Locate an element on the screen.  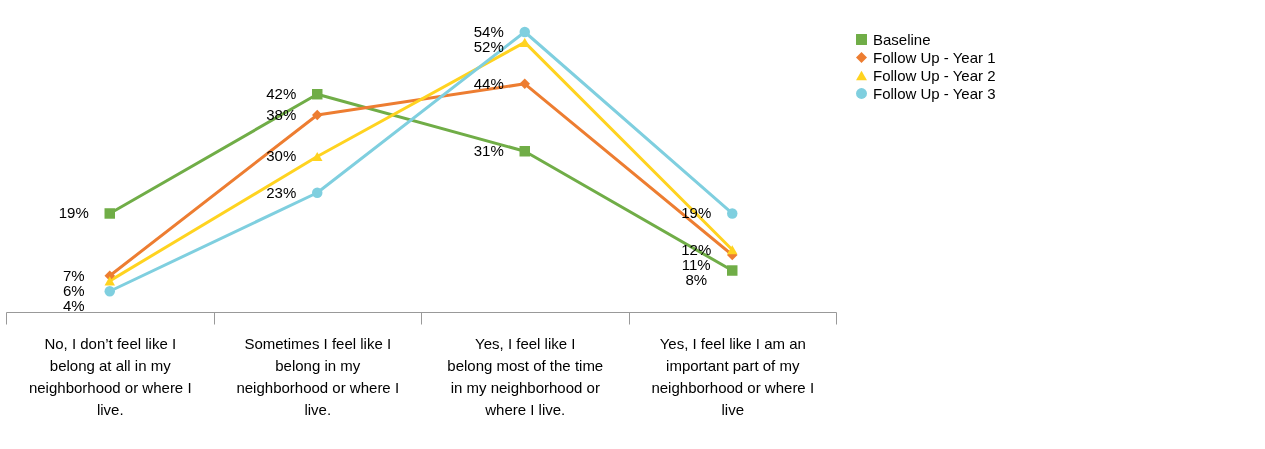
data-label: 54% is located at coordinates (488, 31).